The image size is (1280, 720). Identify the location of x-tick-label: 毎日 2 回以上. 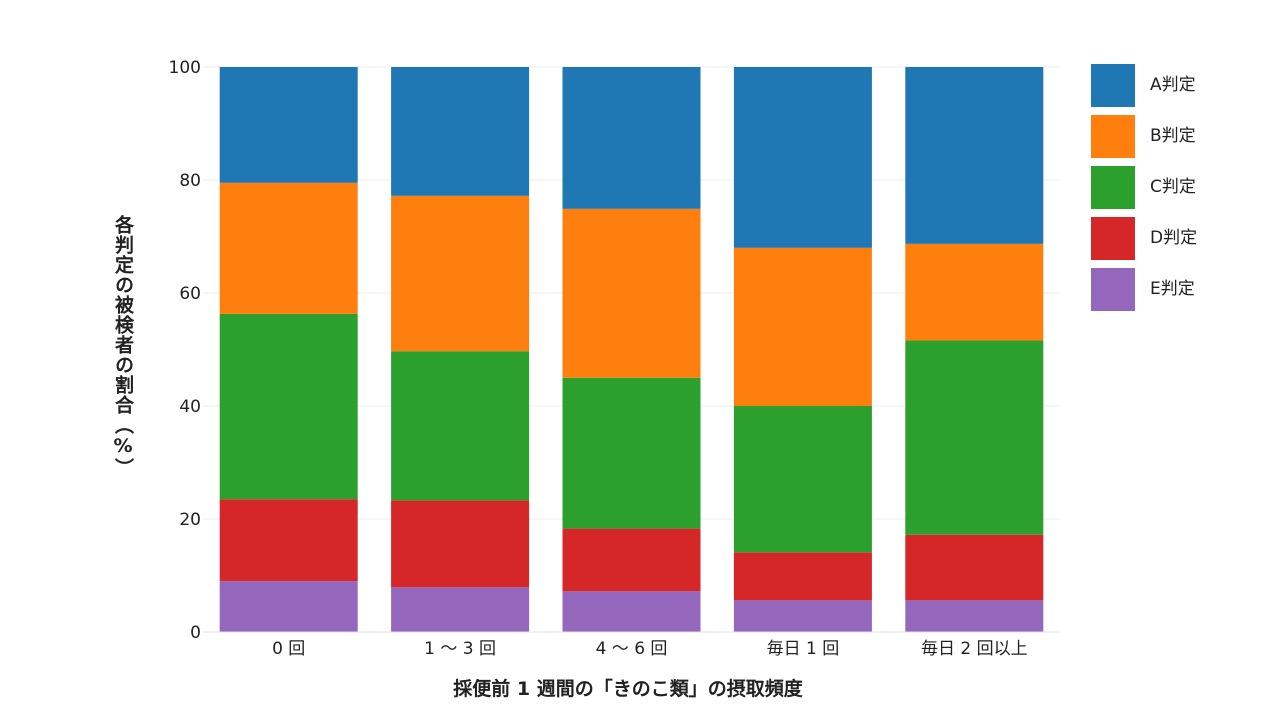
(974, 649).